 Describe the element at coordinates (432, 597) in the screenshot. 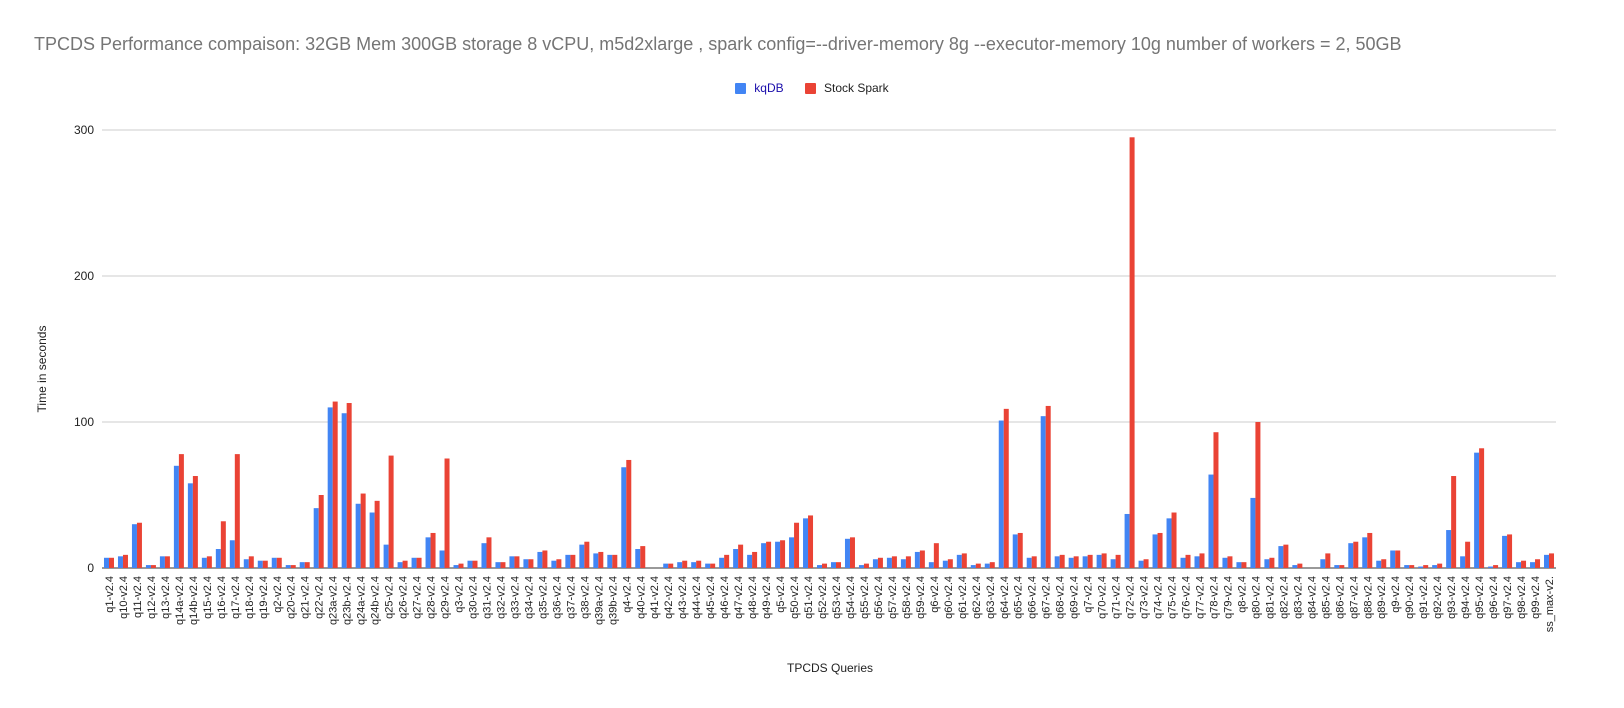

I see `x-tick-label: q28-v2.4` at that location.